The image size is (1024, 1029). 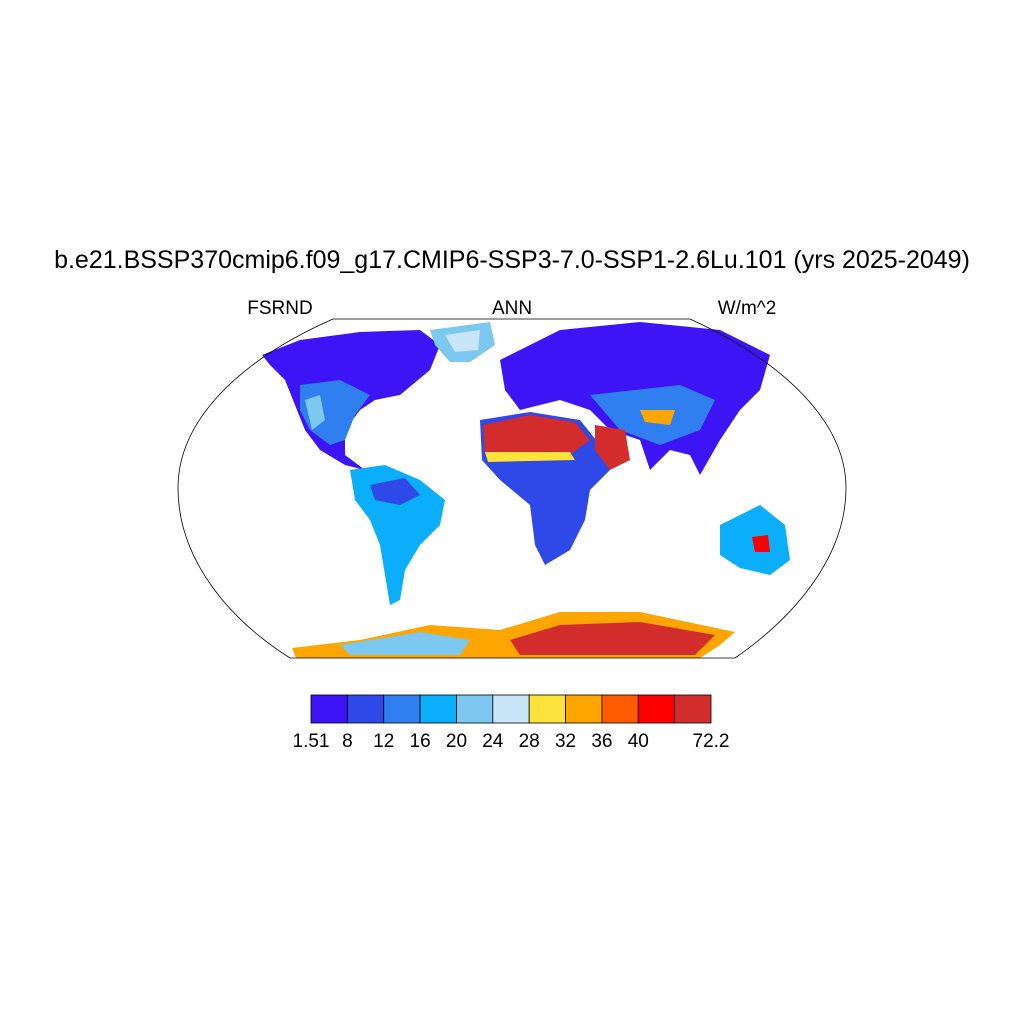 What do you see at coordinates (347, 741) in the screenshot?
I see `colorbar-label: 8` at bounding box center [347, 741].